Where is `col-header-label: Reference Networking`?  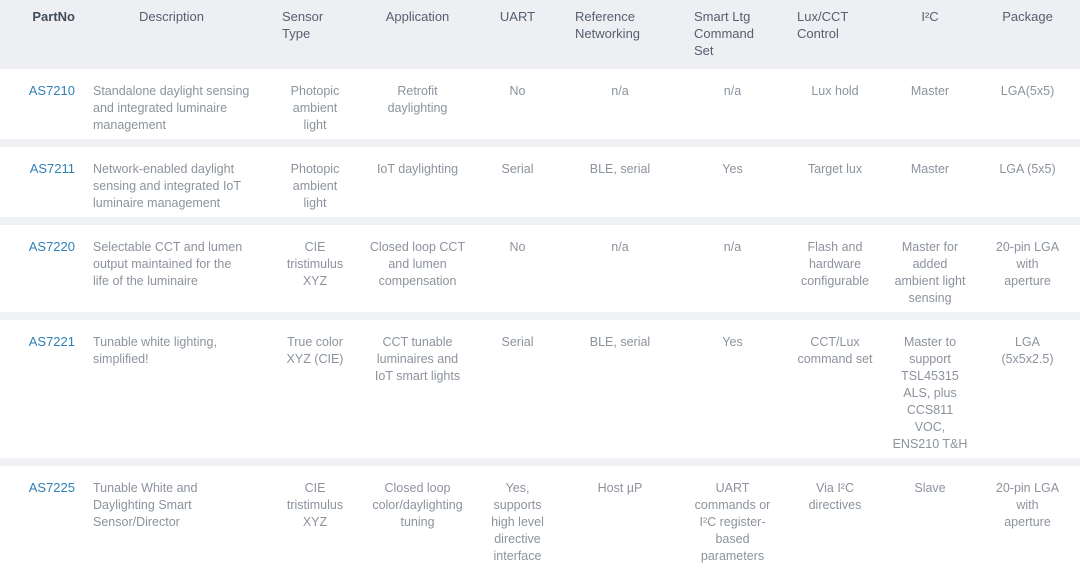 col-header-label: Reference Networking is located at coordinates (608, 25).